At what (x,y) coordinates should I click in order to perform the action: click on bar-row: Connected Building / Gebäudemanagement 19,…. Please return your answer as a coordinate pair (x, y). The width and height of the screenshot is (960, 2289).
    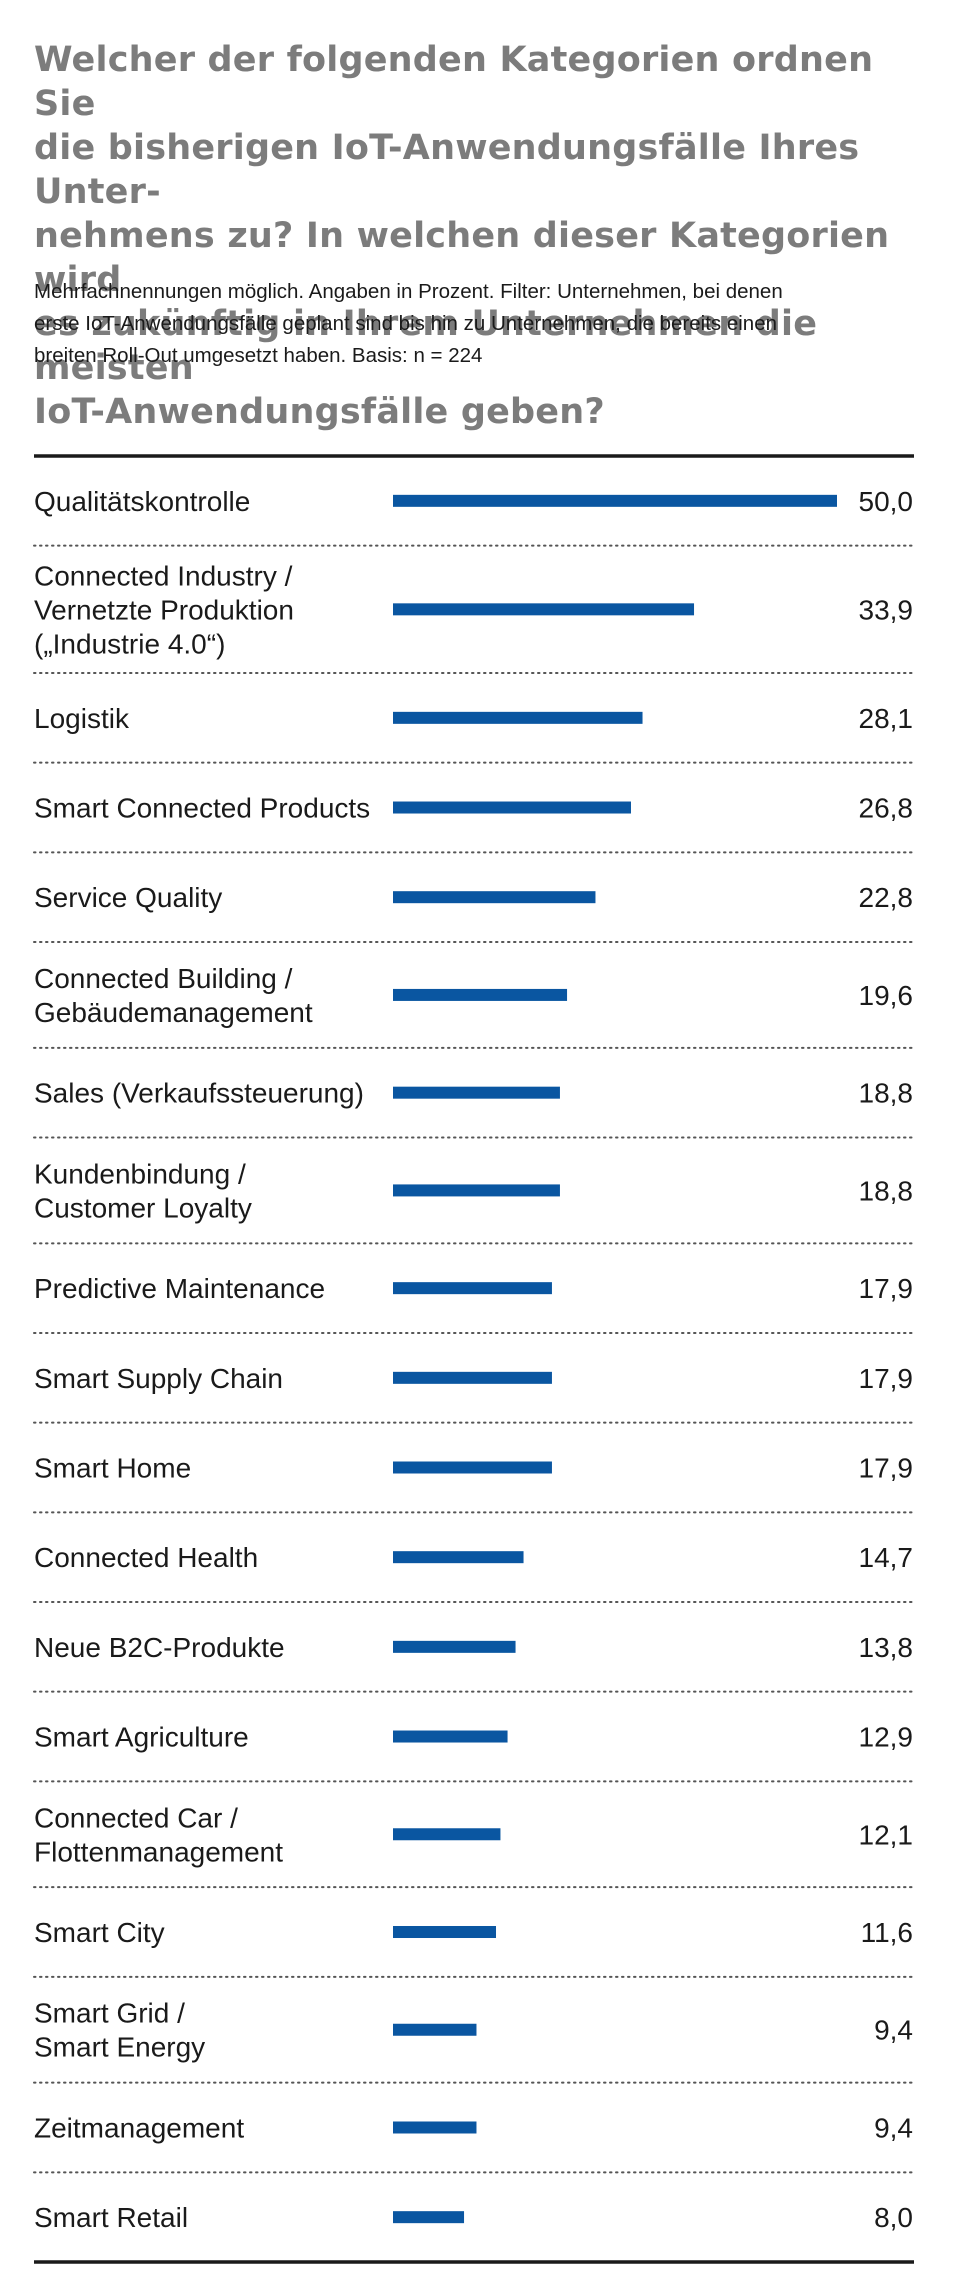
    Looking at the image, I should click on (473, 995).